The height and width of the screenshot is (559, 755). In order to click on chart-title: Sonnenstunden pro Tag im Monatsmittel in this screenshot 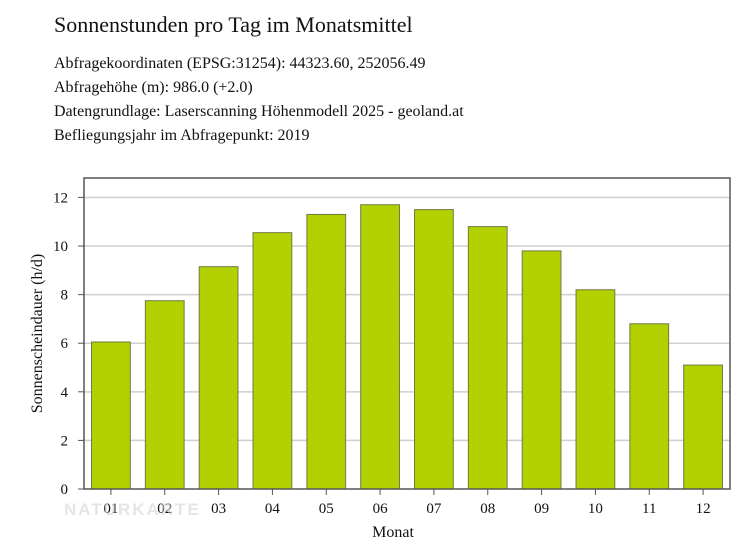, I will do `click(233, 24)`.